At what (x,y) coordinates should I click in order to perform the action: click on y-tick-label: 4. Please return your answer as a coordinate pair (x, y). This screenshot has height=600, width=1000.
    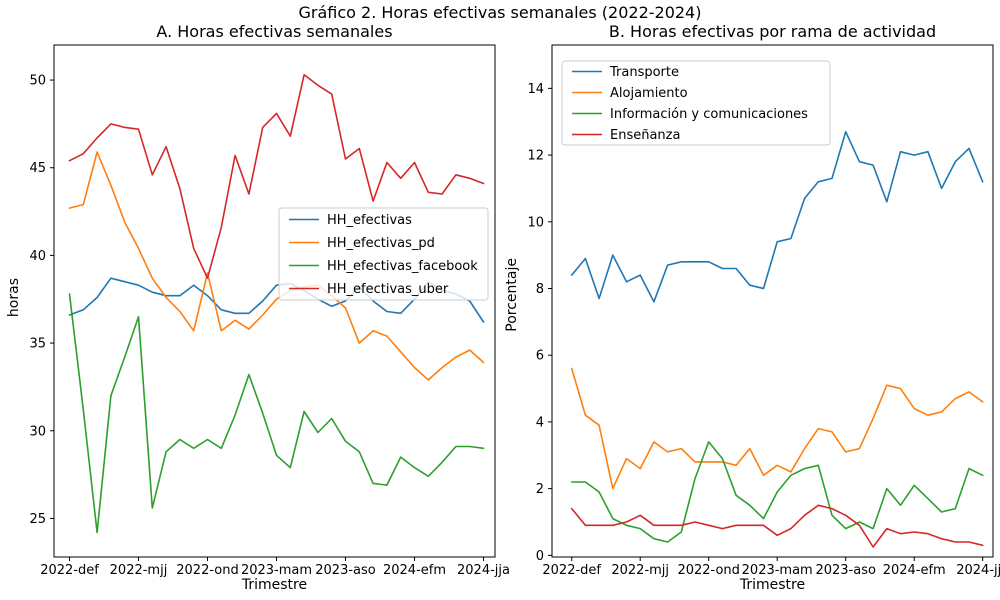
    Looking at the image, I should click on (540, 422).